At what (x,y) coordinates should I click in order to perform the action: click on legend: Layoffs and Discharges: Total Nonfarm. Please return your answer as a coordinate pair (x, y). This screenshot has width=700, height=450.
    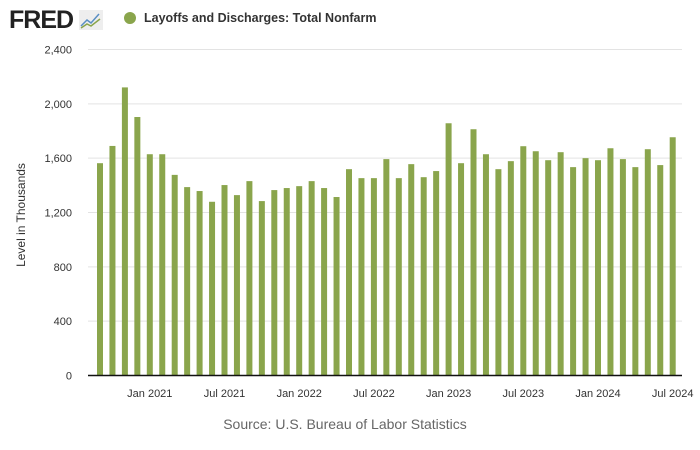
    Looking at the image, I should click on (250, 18).